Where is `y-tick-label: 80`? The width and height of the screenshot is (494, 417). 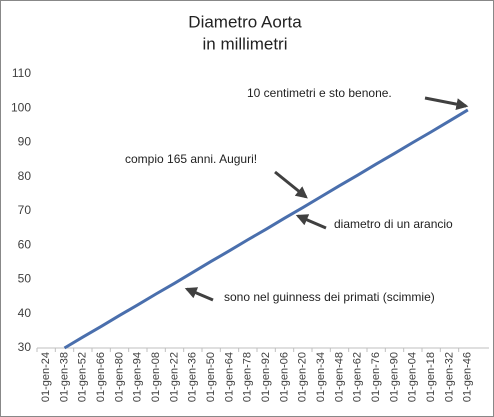 y-tick-label: 80 is located at coordinates (25, 176).